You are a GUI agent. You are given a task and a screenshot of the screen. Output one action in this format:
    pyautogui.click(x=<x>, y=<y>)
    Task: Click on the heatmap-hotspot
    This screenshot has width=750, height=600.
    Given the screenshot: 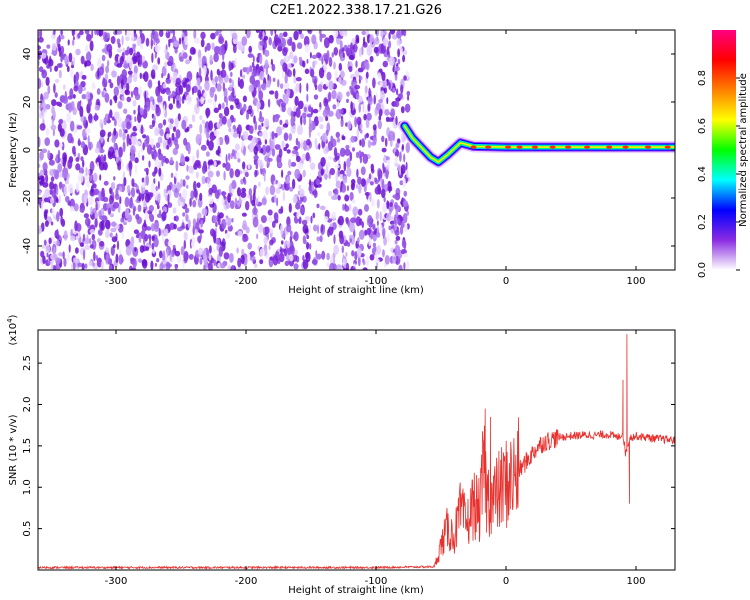 What is the action you would take?
    pyautogui.click(x=609, y=147)
    